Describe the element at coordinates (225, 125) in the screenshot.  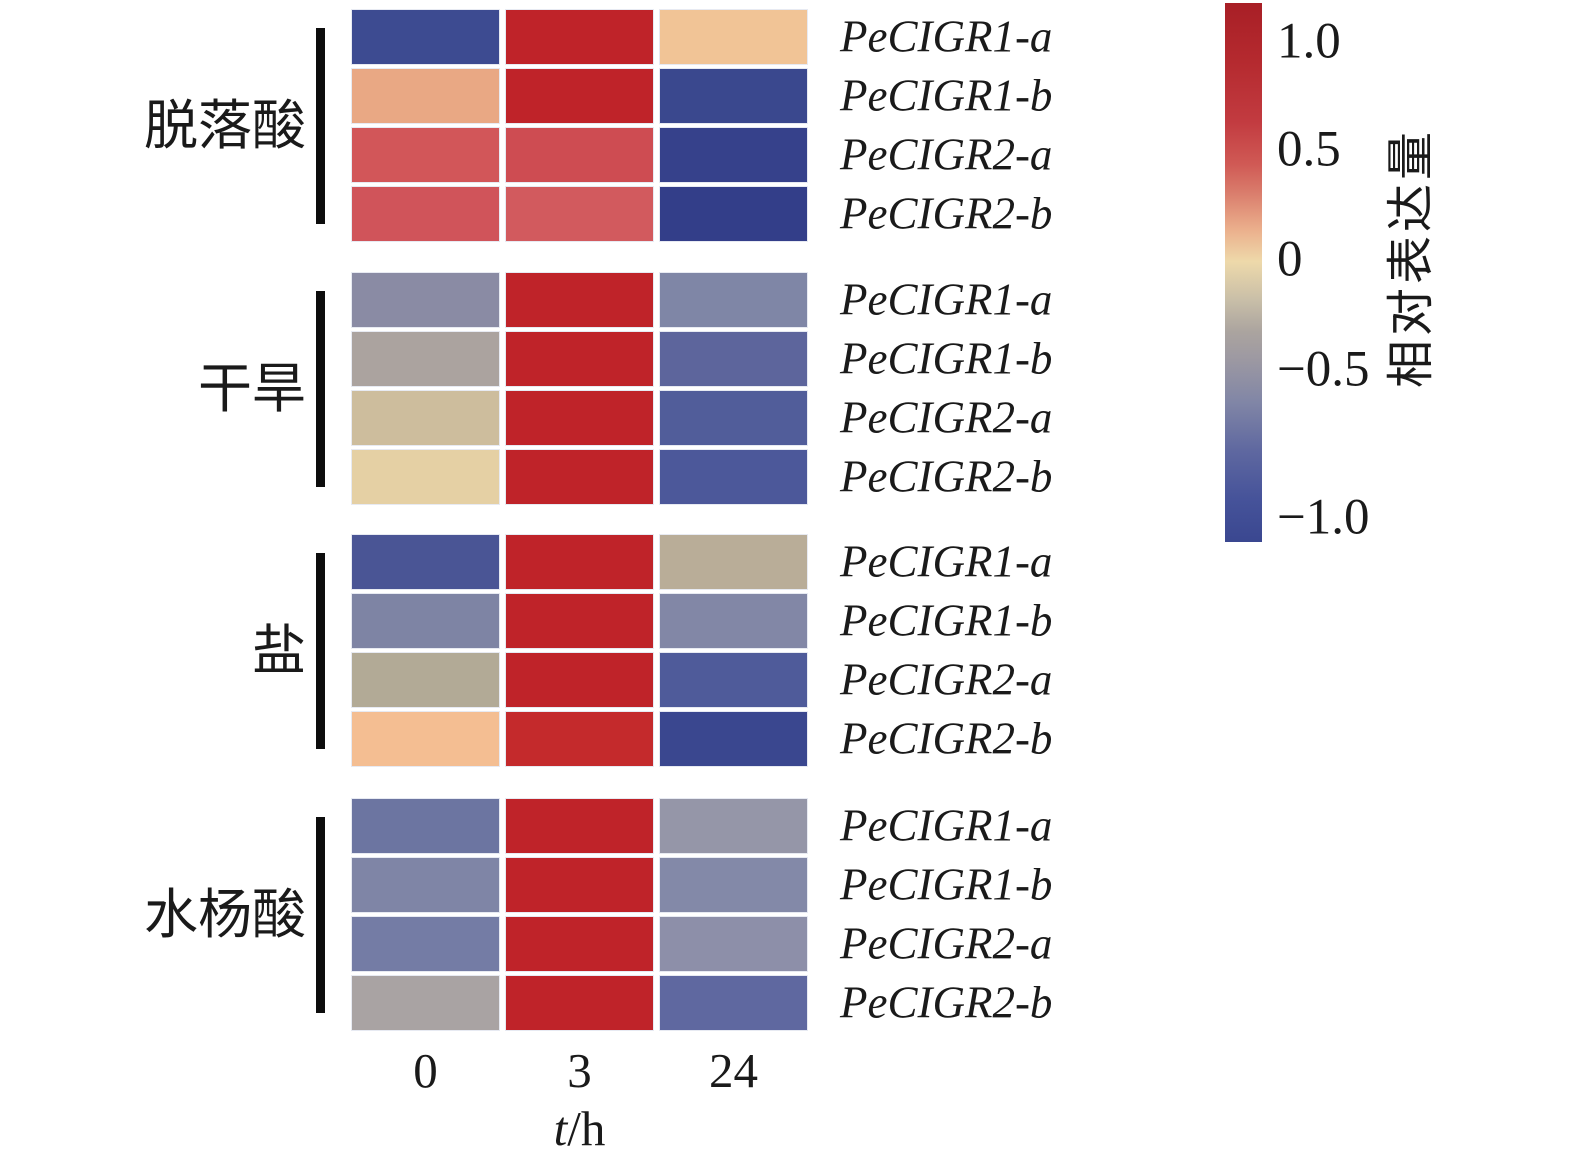
I see `group-label-1: 脱落酸` at that location.